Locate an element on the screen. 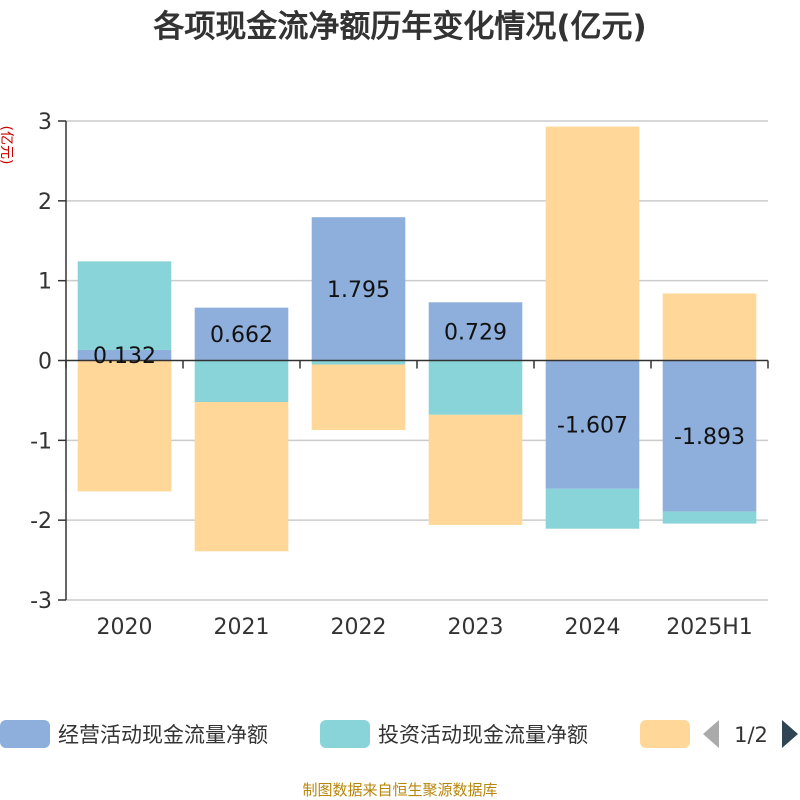 This screenshot has height=800, width=800. y-tick-label: 0 is located at coordinates (45, 362).